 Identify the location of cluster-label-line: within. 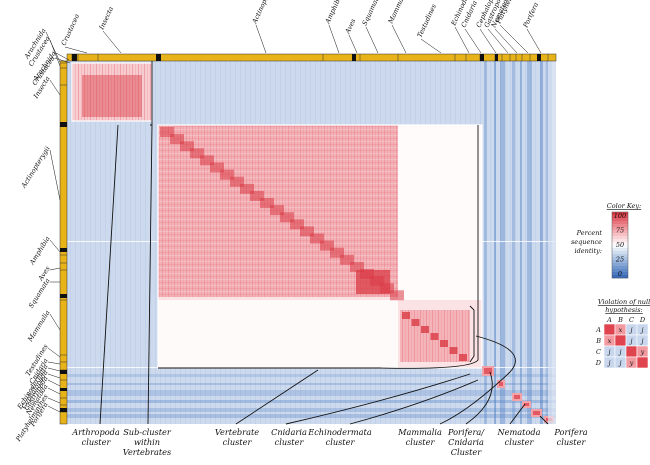
(147, 442).